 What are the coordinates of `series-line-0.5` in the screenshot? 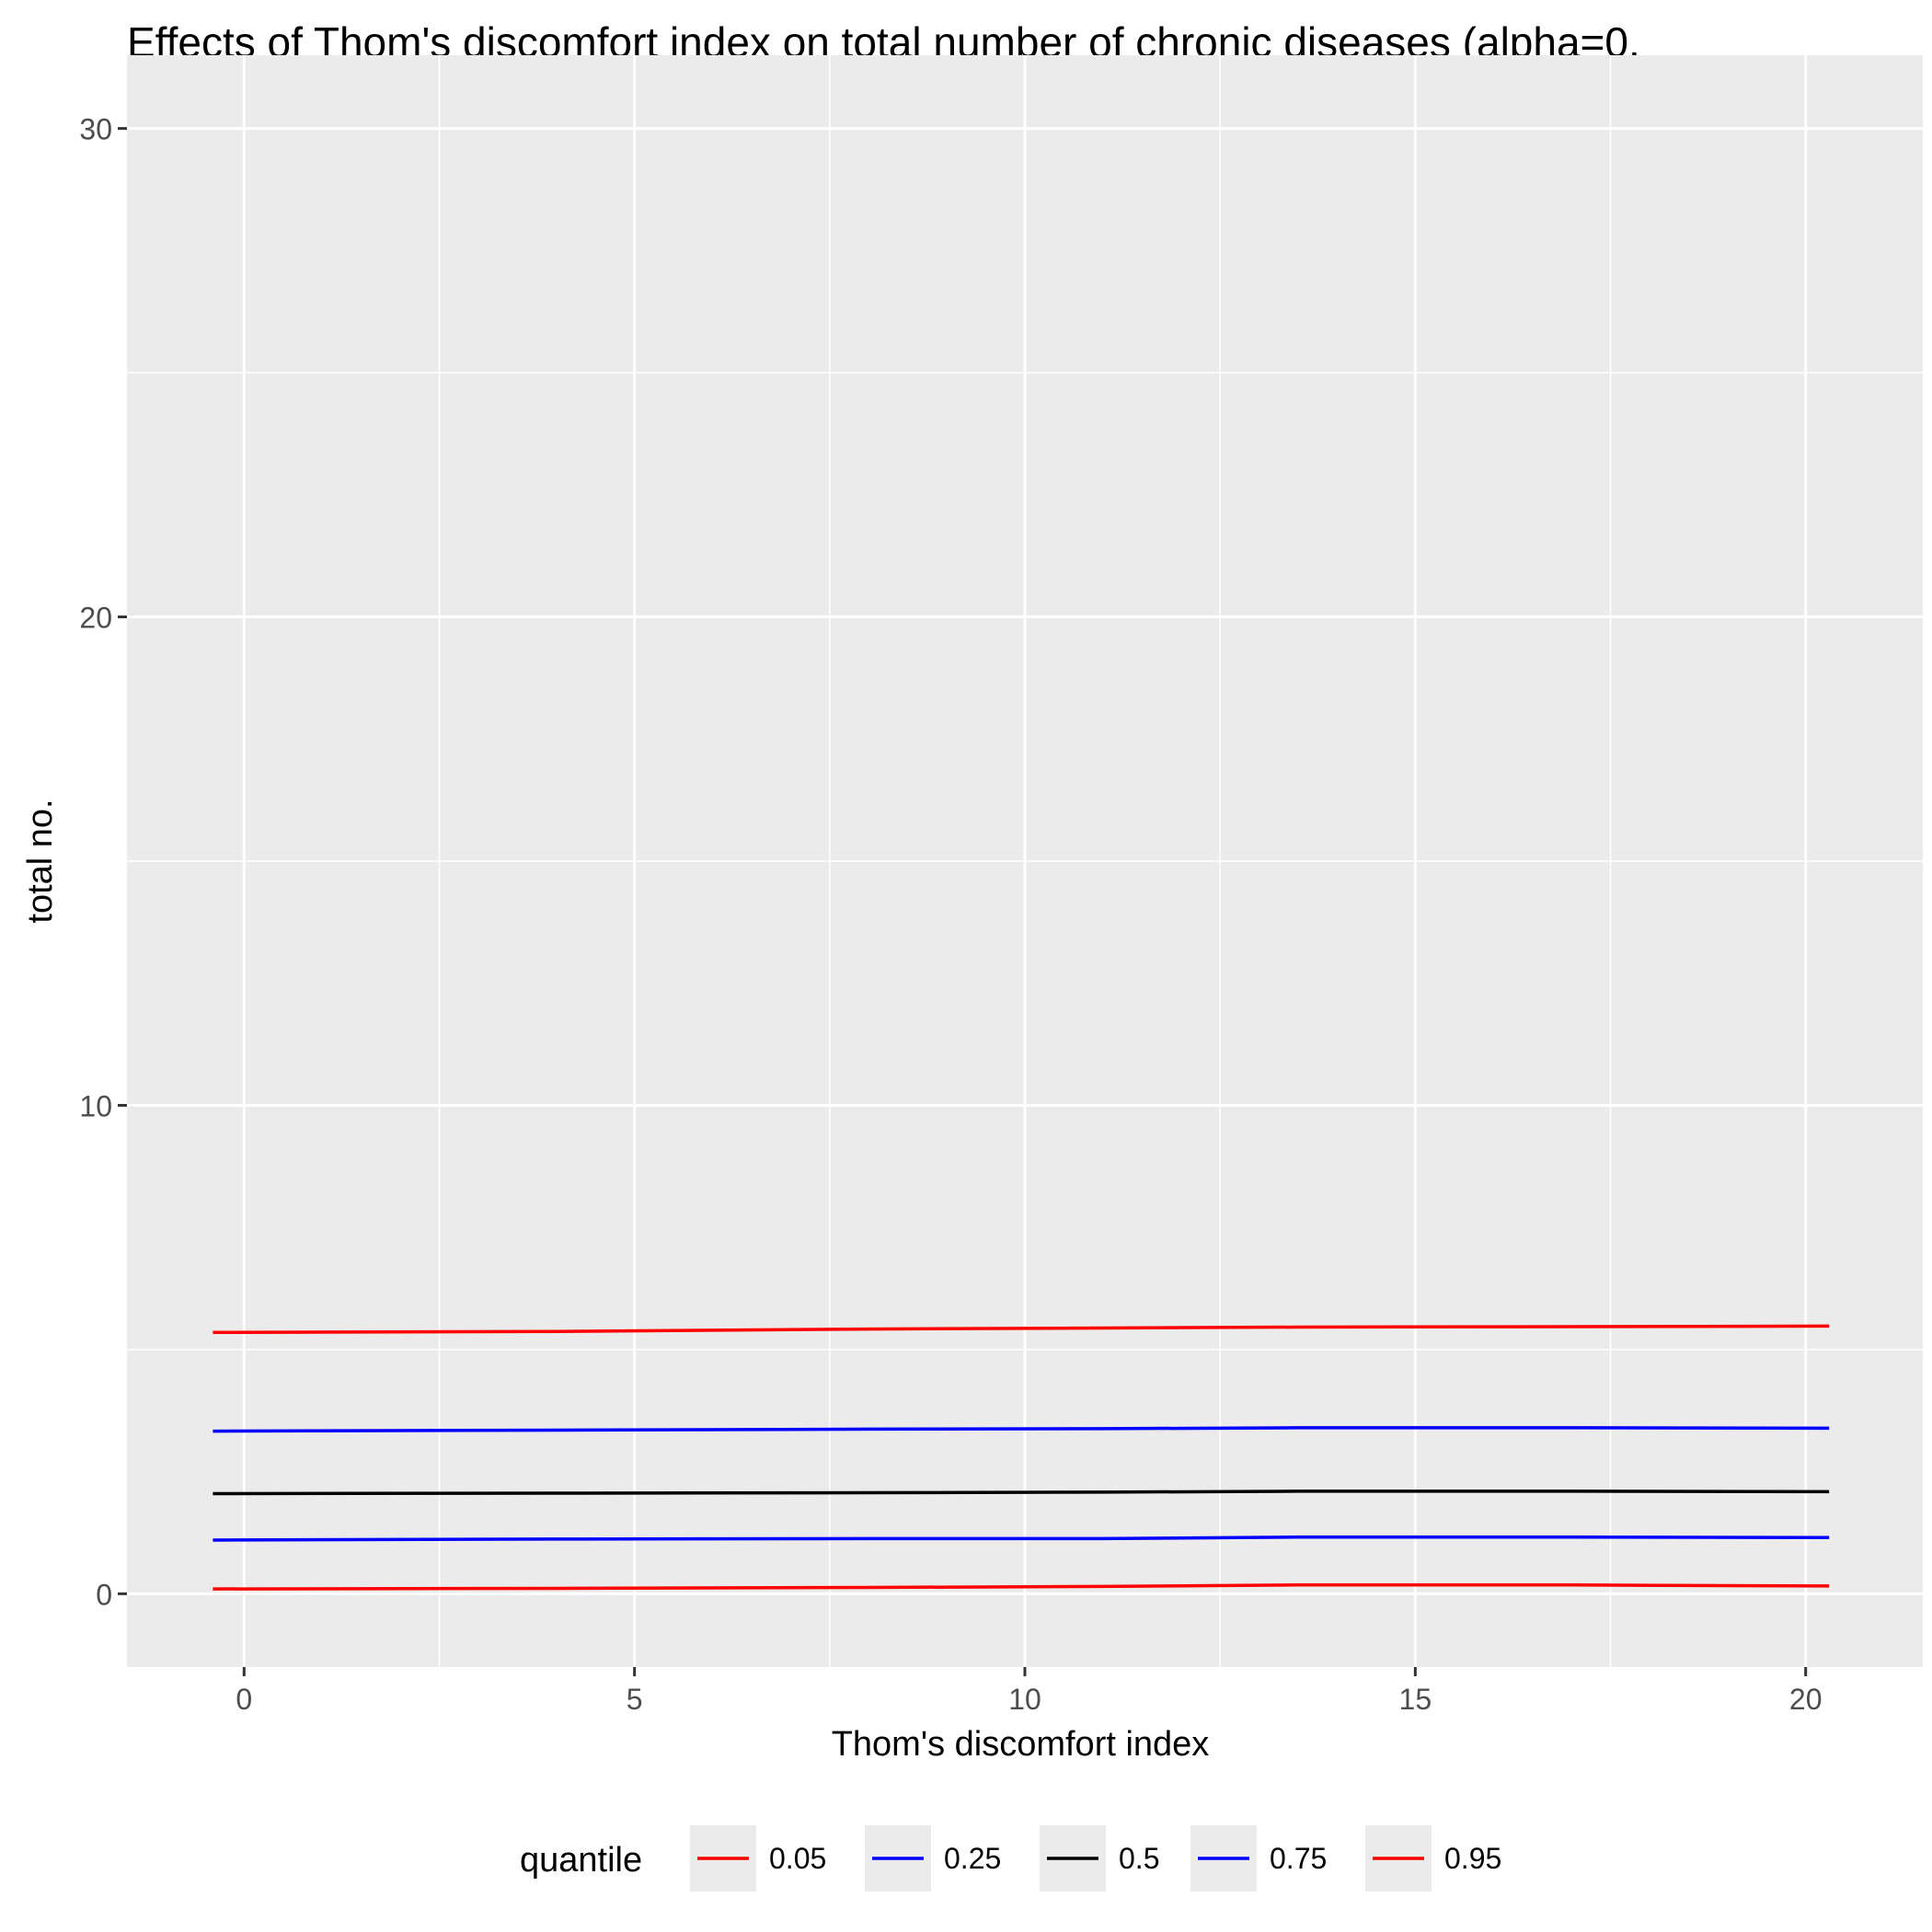 It's located at (1021, 1492).